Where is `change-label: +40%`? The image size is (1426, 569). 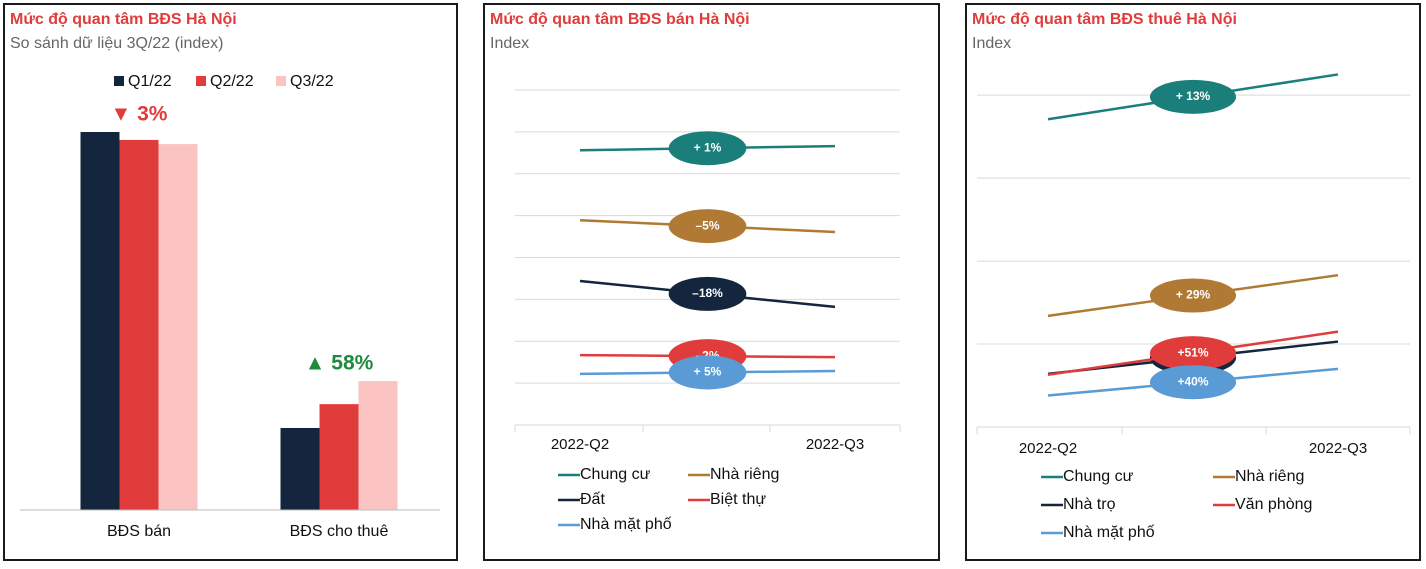
change-label: +40% is located at coordinates (1192, 381).